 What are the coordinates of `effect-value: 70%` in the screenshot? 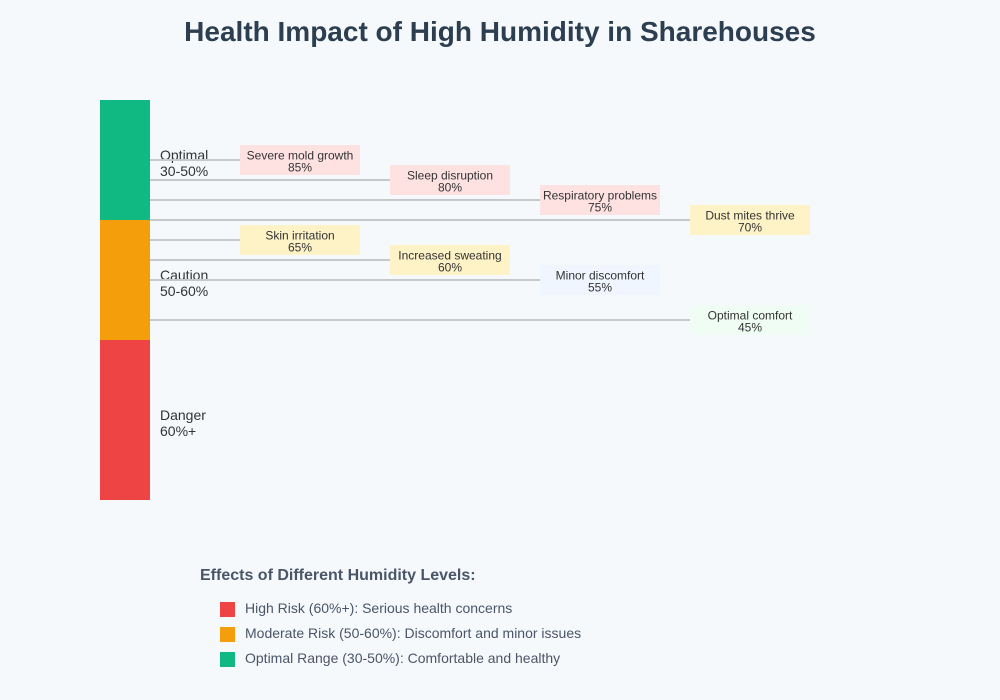 It's located at (750, 228).